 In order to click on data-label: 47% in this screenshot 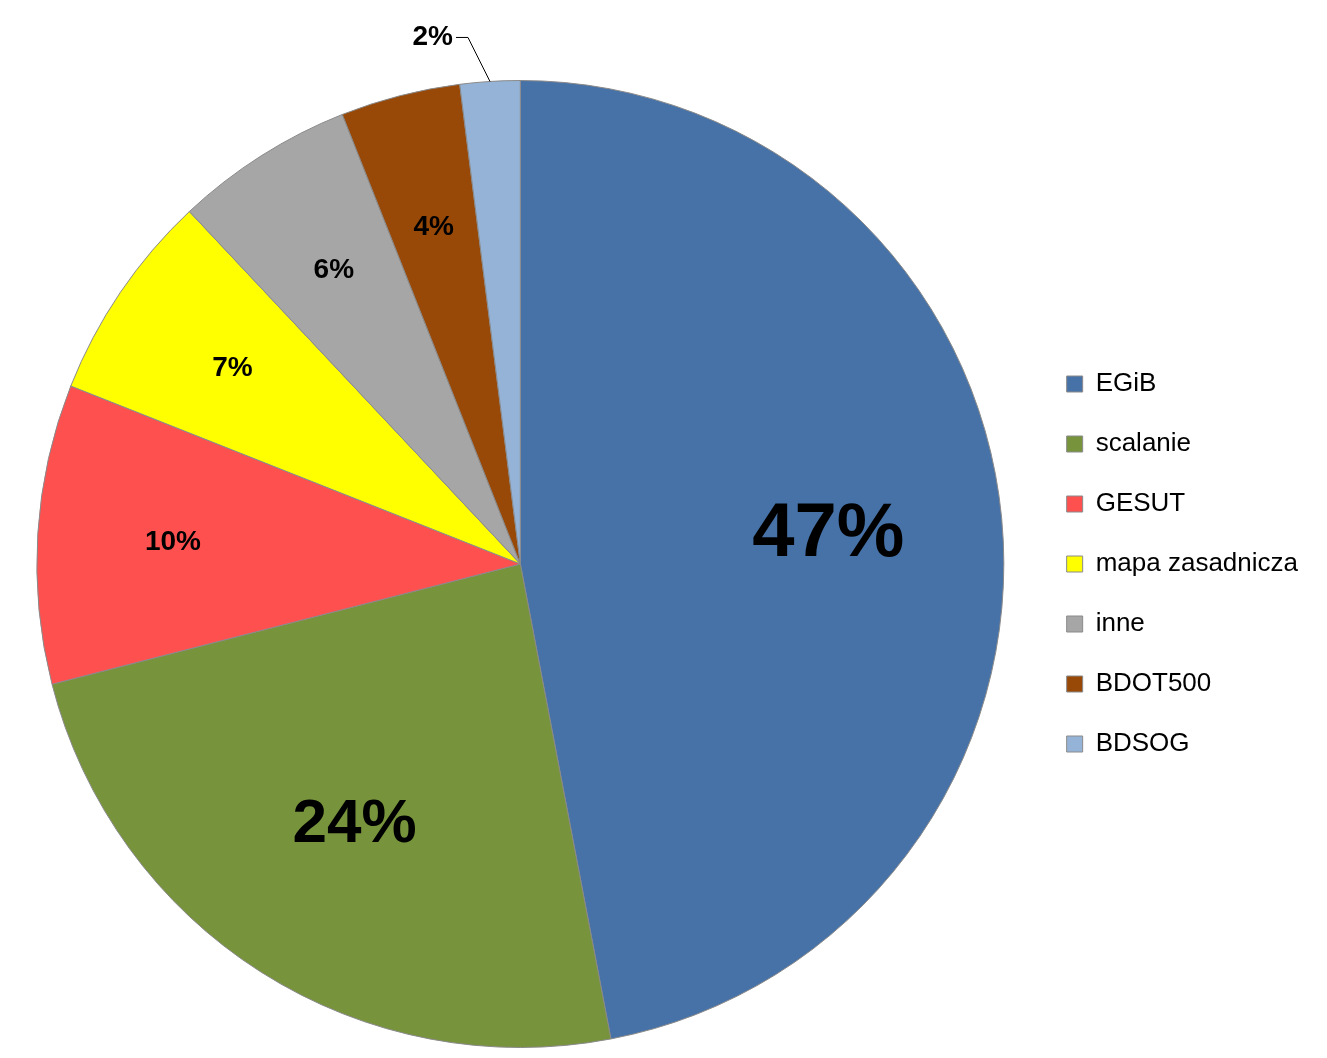, I will do `click(828, 529)`.